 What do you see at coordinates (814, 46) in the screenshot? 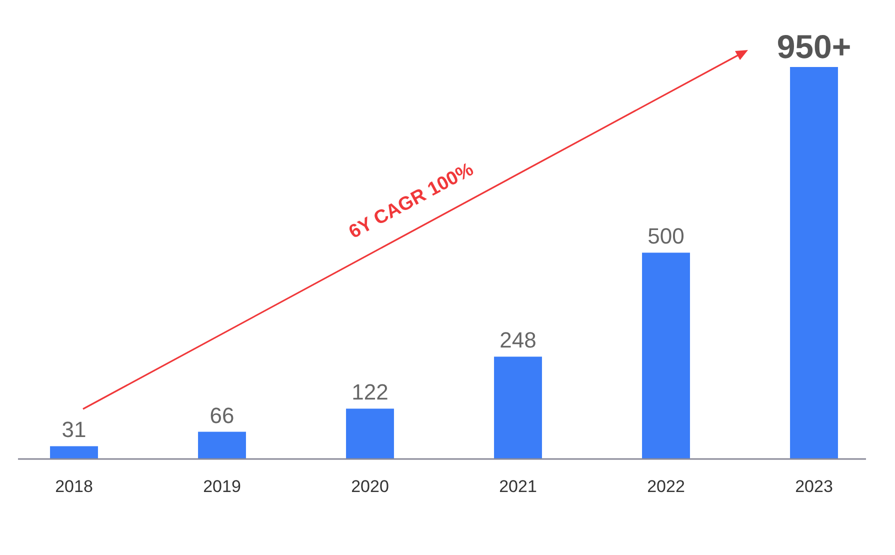
I see `data-label: 950+` at bounding box center [814, 46].